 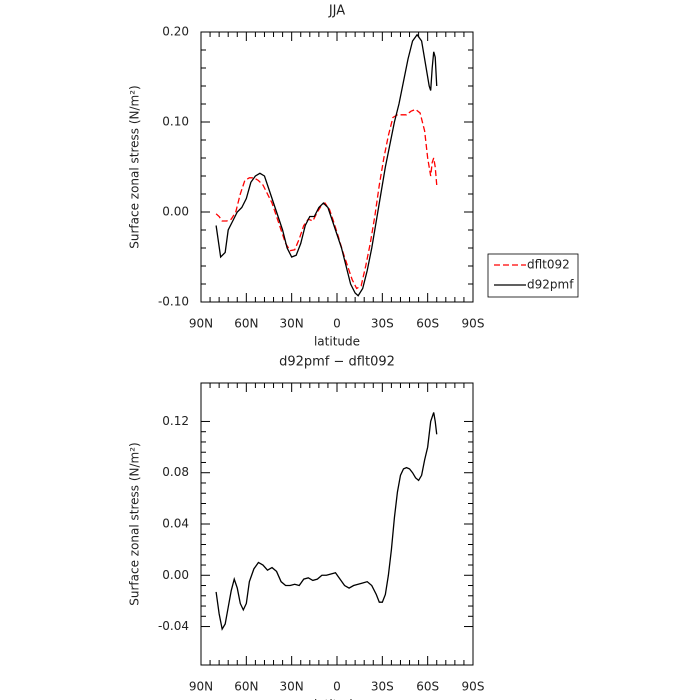 I want to click on y-tick-label: 0.04, so click(x=175, y=524).